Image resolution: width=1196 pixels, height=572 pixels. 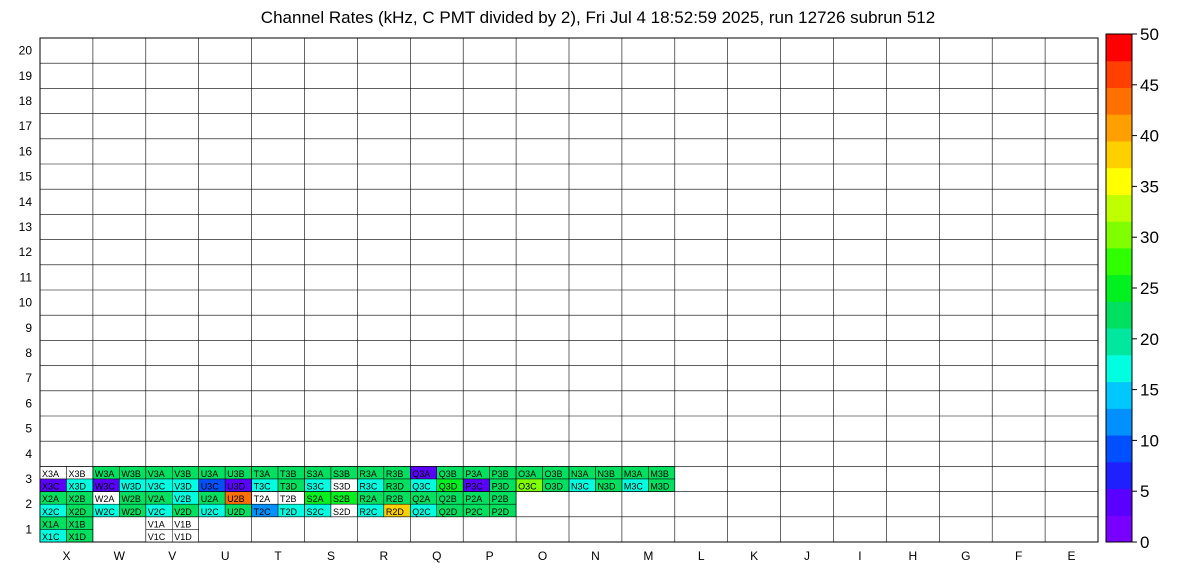 What do you see at coordinates (316, 487) in the screenshot?
I see `cell-label-S3C: S3C` at bounding box center [316, 487].